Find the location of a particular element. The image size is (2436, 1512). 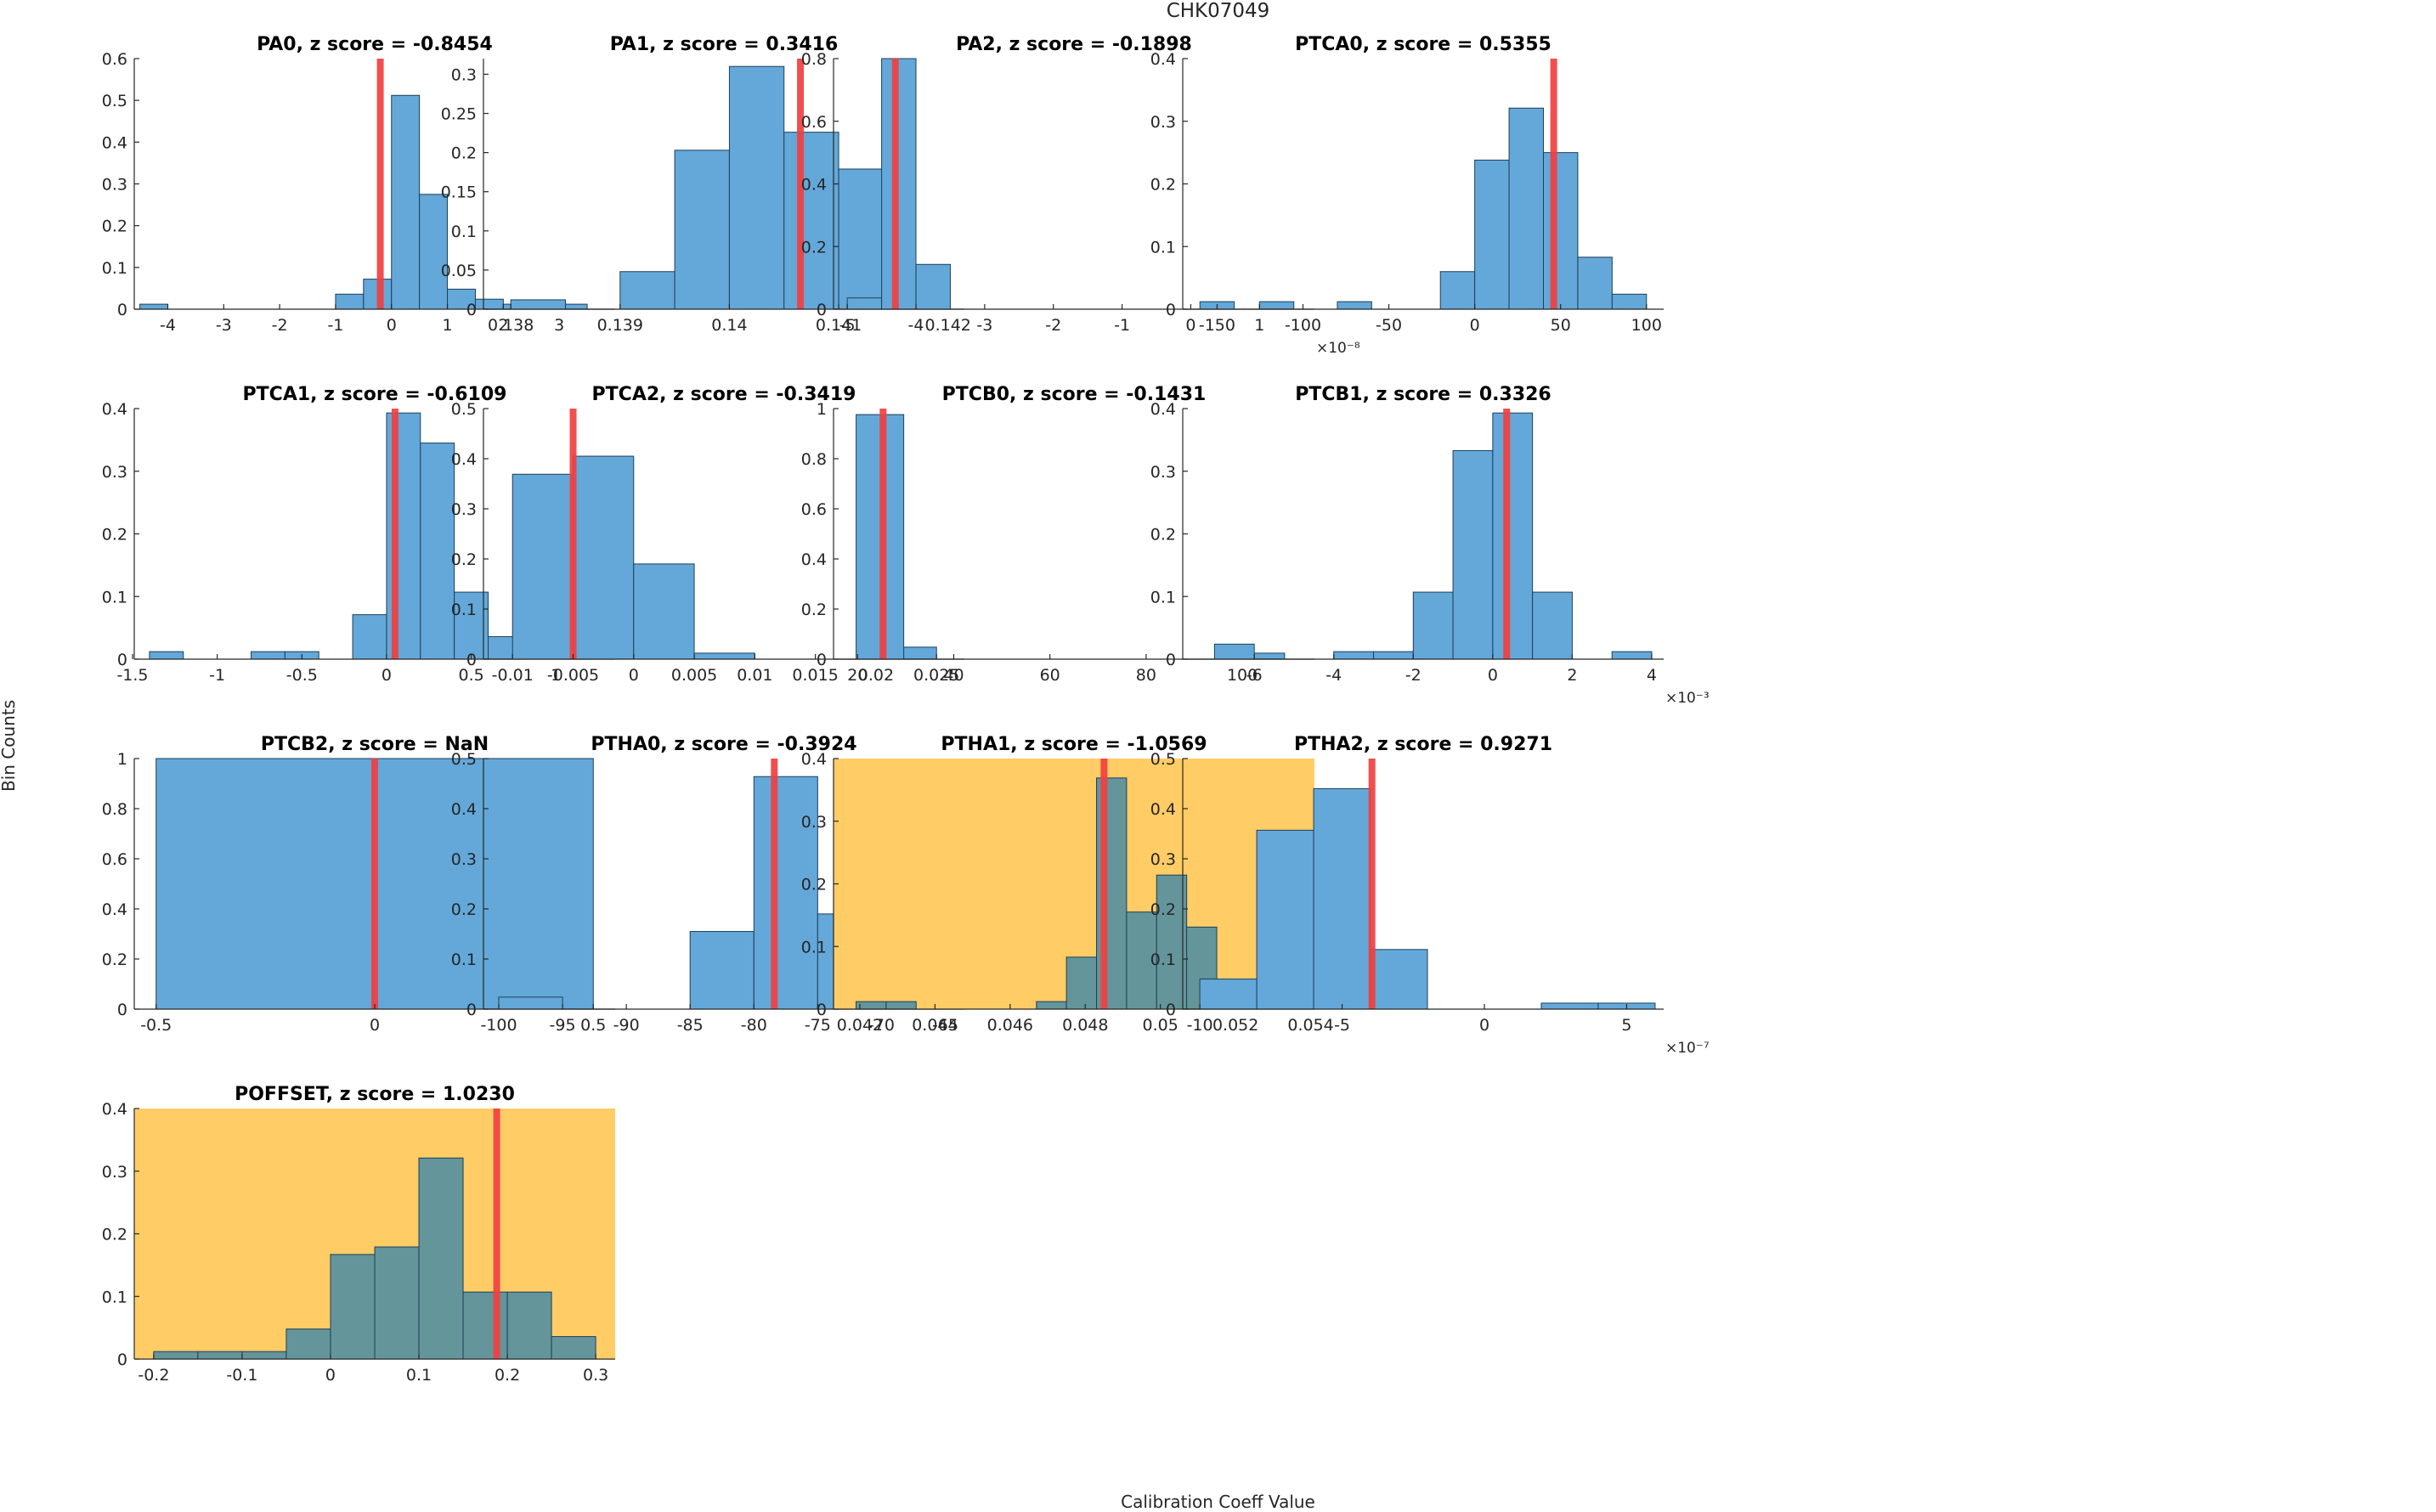

x-tick-label: 1 is located at coordinates (556, 675).